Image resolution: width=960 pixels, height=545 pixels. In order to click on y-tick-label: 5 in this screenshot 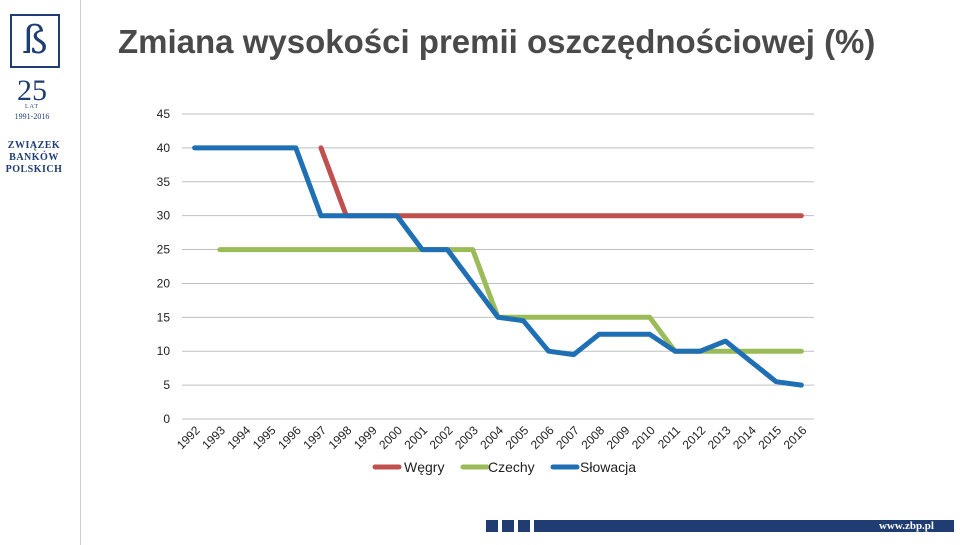, I will do `click(166, 385)`.